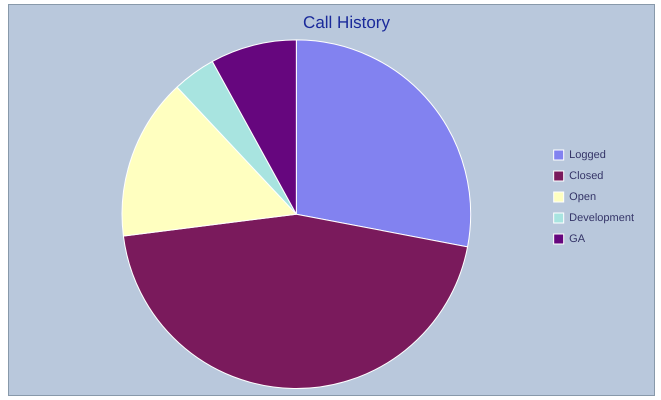  Describe the element at coordinates (601, 218) in the screenshot. I see `legend-label: Development` at that location.